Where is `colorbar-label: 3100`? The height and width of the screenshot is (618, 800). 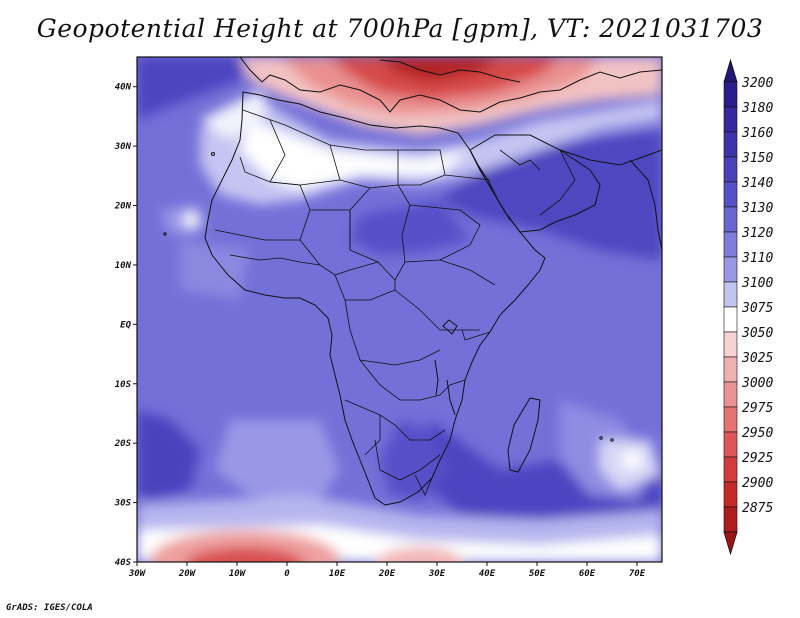 colorbar-label: 3100 is located at coordinates (757, 283).